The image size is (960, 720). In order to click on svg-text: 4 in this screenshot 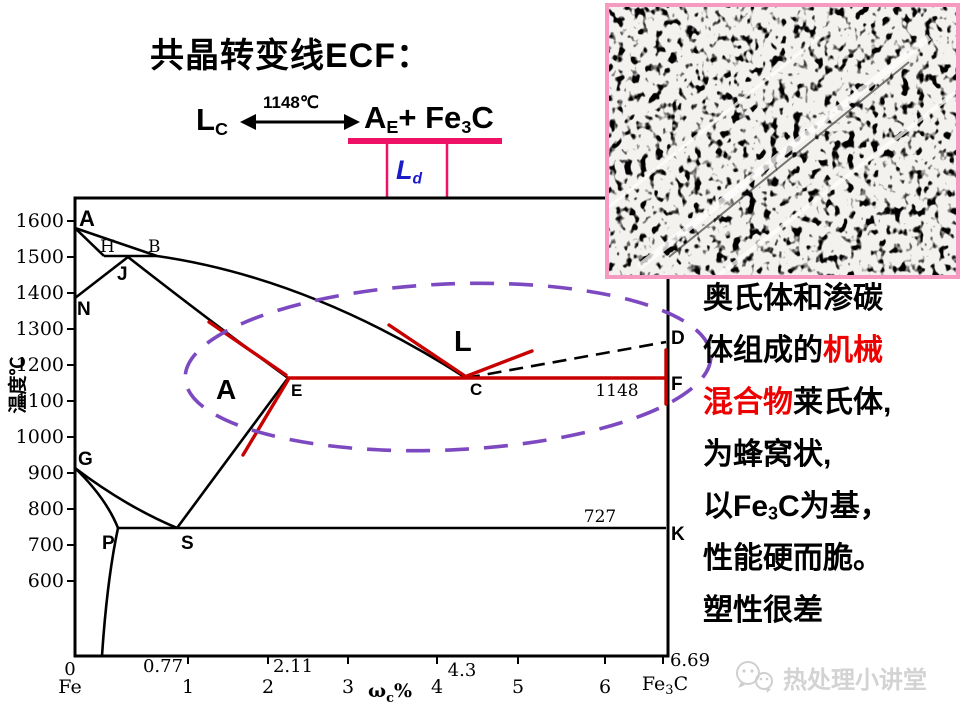, I will do `click(437, 687)`.